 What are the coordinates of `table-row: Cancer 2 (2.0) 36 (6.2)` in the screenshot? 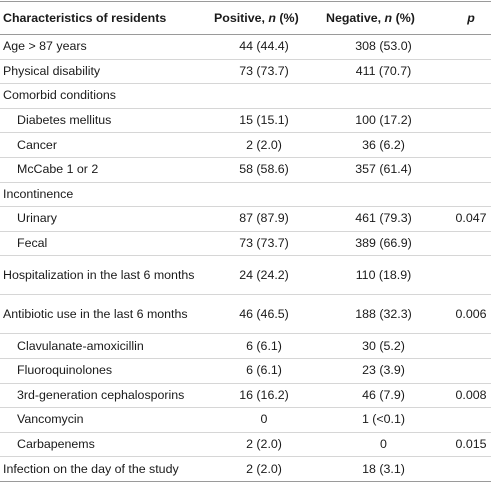 It's located at (245, 145).